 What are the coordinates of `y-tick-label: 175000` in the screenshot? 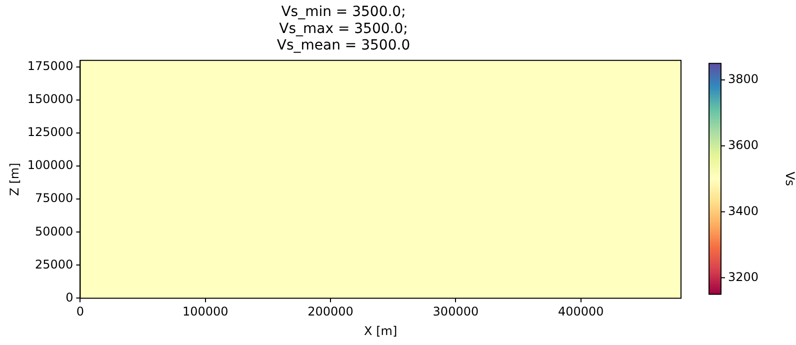 It's located at (50, 66).